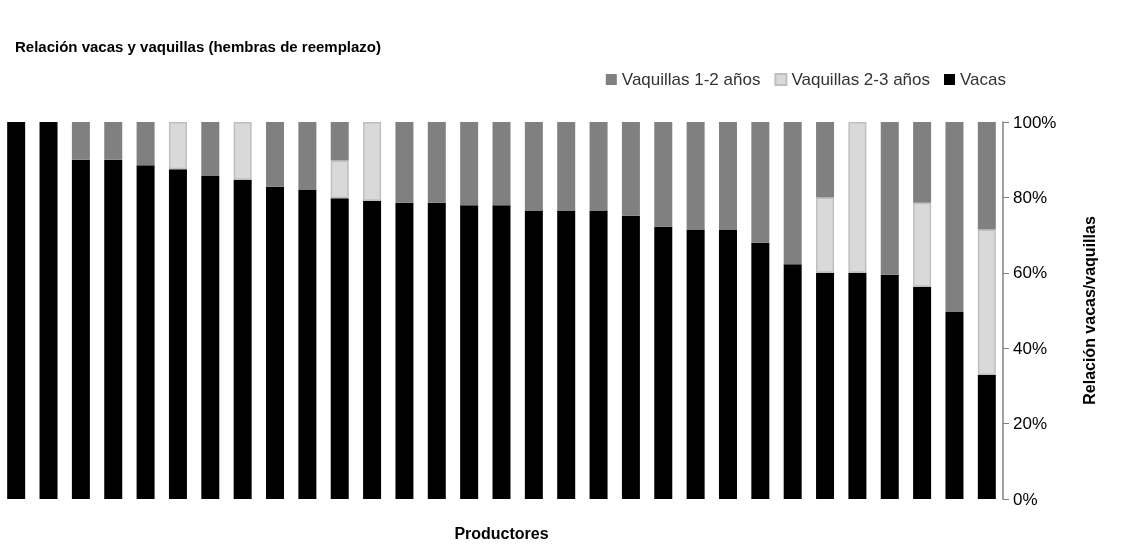 The image size is (1141, 548). I want to click on legend-label: Vaquillas 1-2 años, so click(691, 79).